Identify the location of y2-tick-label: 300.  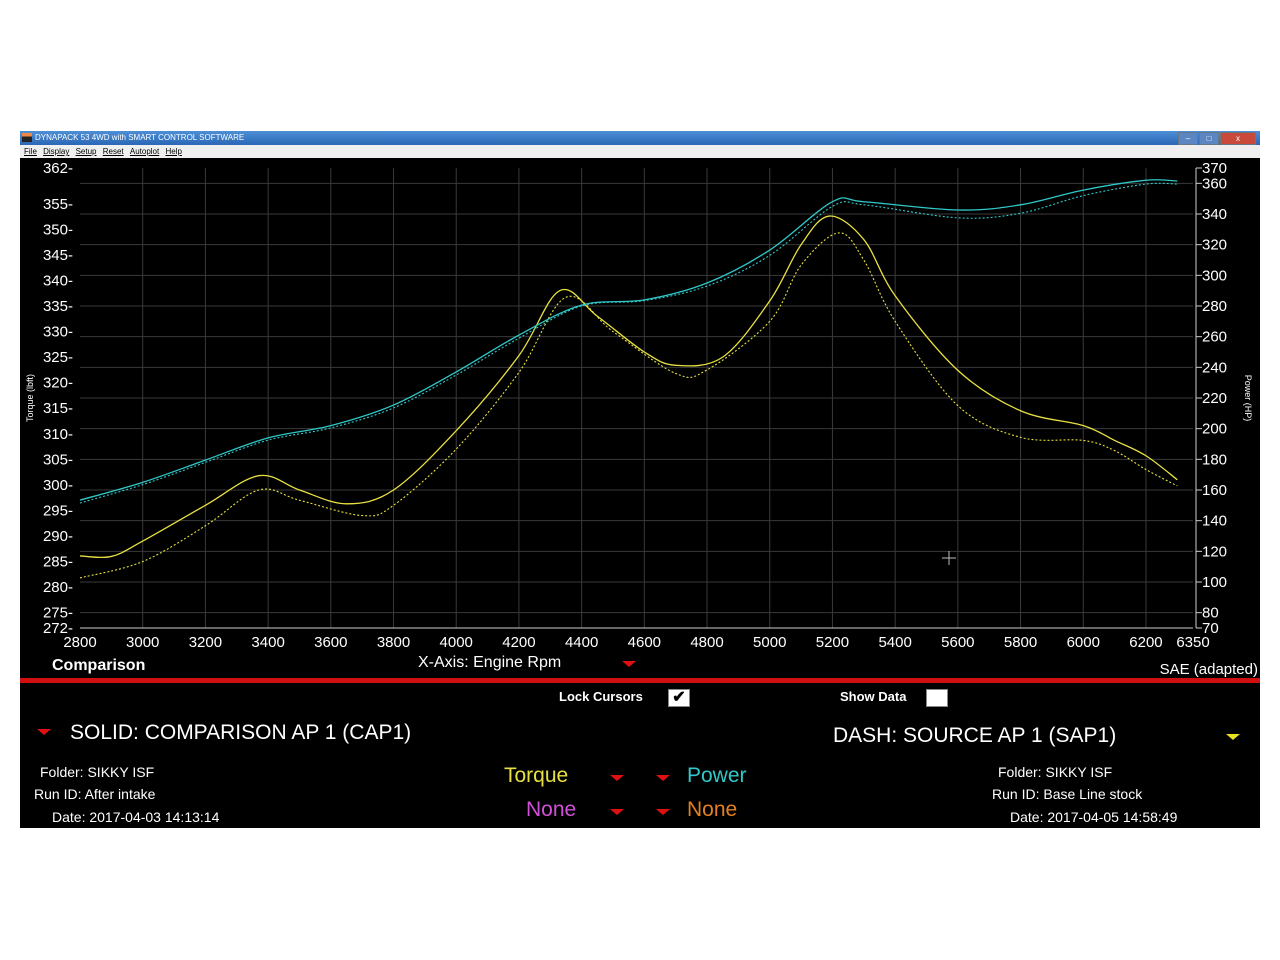
(1214, 275).